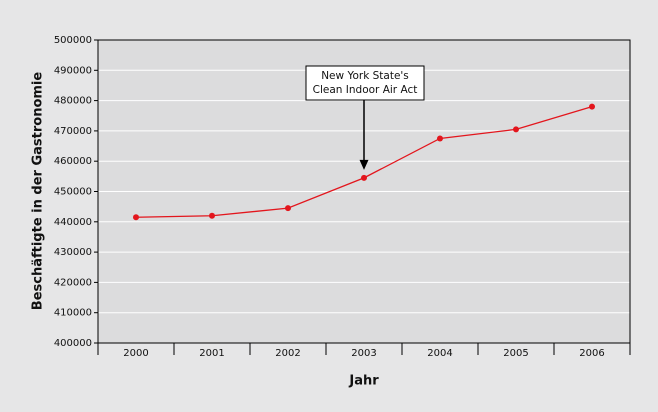  I want to click on y-tick-label: 430000, so click(73, 252).